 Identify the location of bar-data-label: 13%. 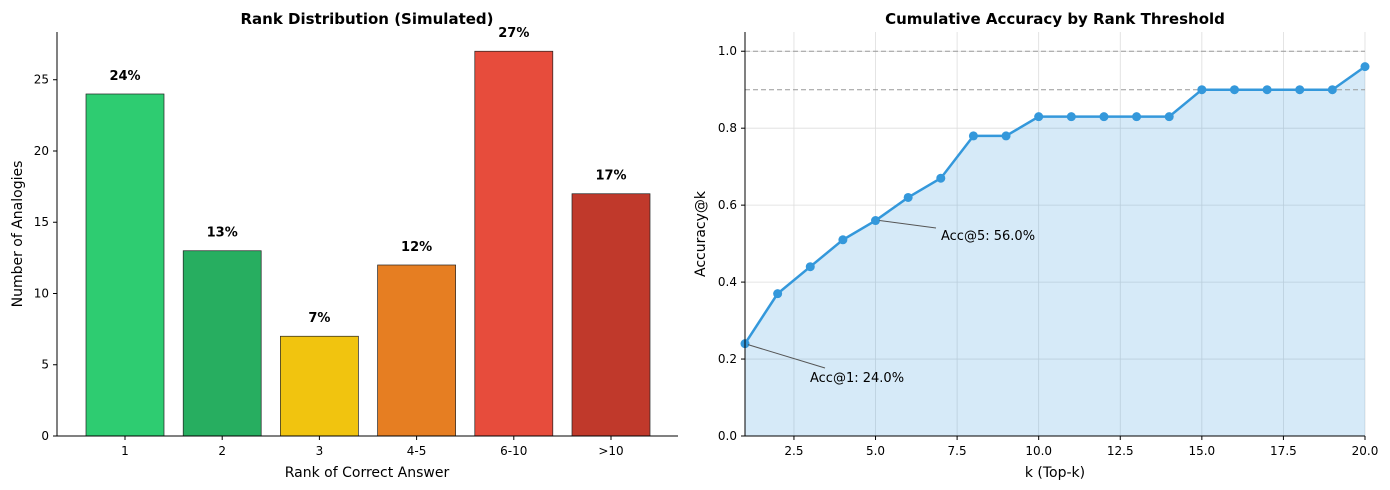
(222, 233).